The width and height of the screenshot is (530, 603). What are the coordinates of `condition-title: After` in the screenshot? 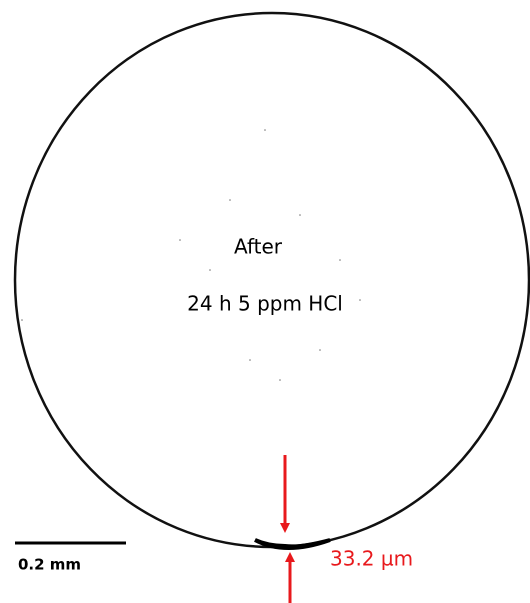 It's located at (258, 247).